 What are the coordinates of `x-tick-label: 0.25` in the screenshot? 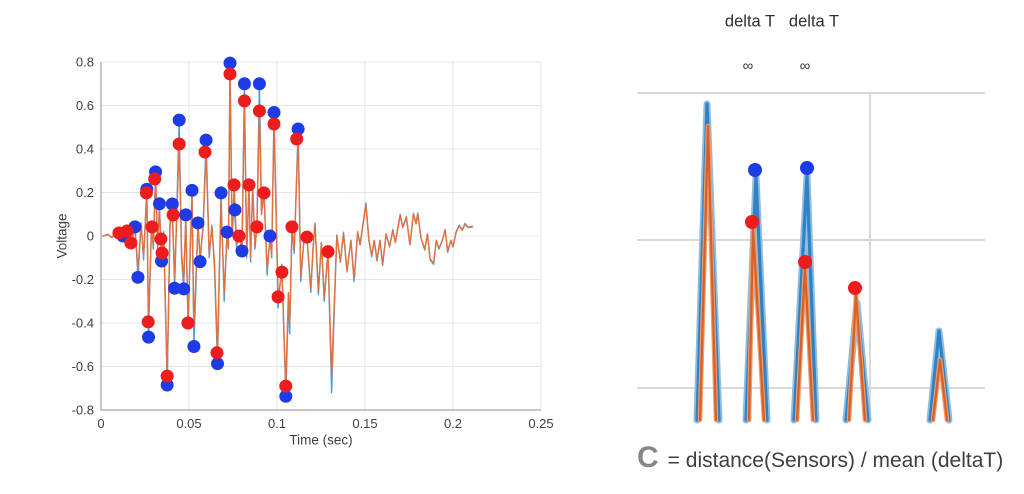 It's located at (540, 423).